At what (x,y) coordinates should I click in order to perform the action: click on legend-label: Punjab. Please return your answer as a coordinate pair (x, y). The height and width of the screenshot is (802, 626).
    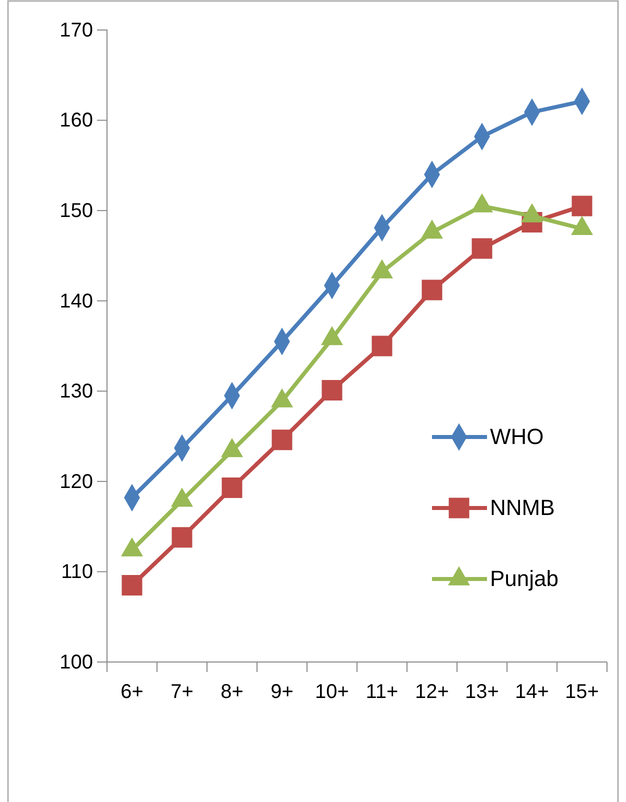
    Looking at the image, I should click on (524, 578).